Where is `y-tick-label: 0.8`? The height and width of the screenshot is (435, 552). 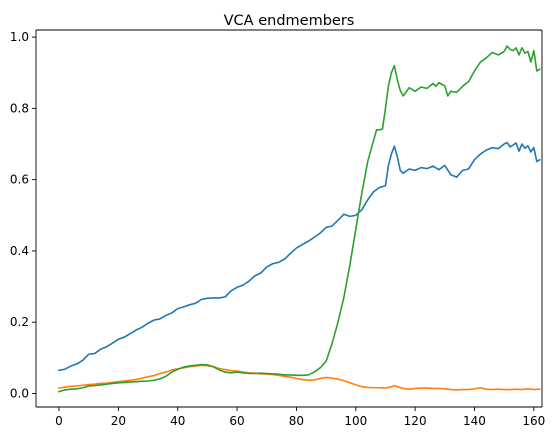 y-tick-label: 0.8 is located at coordinates (19, 108).